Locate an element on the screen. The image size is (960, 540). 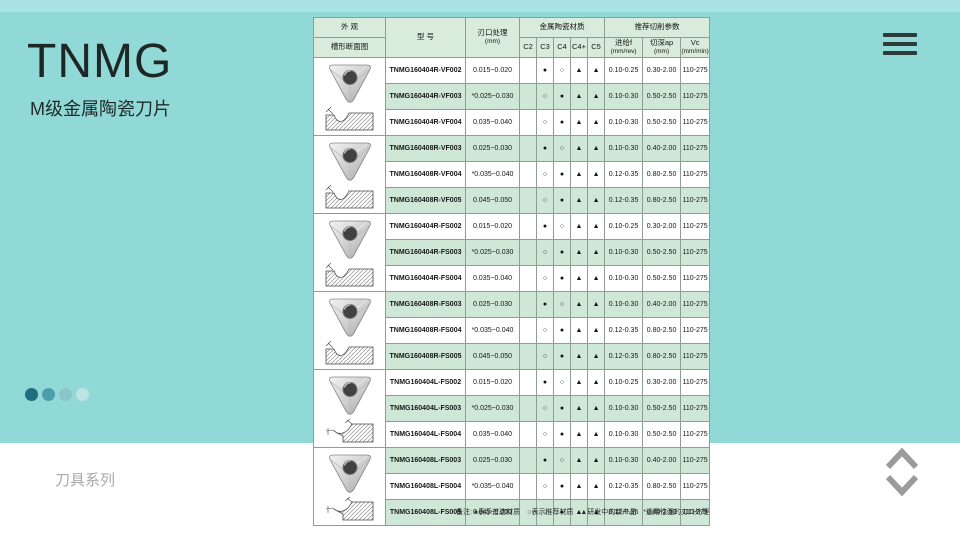
menu-button is located at coordinates (900, 46).